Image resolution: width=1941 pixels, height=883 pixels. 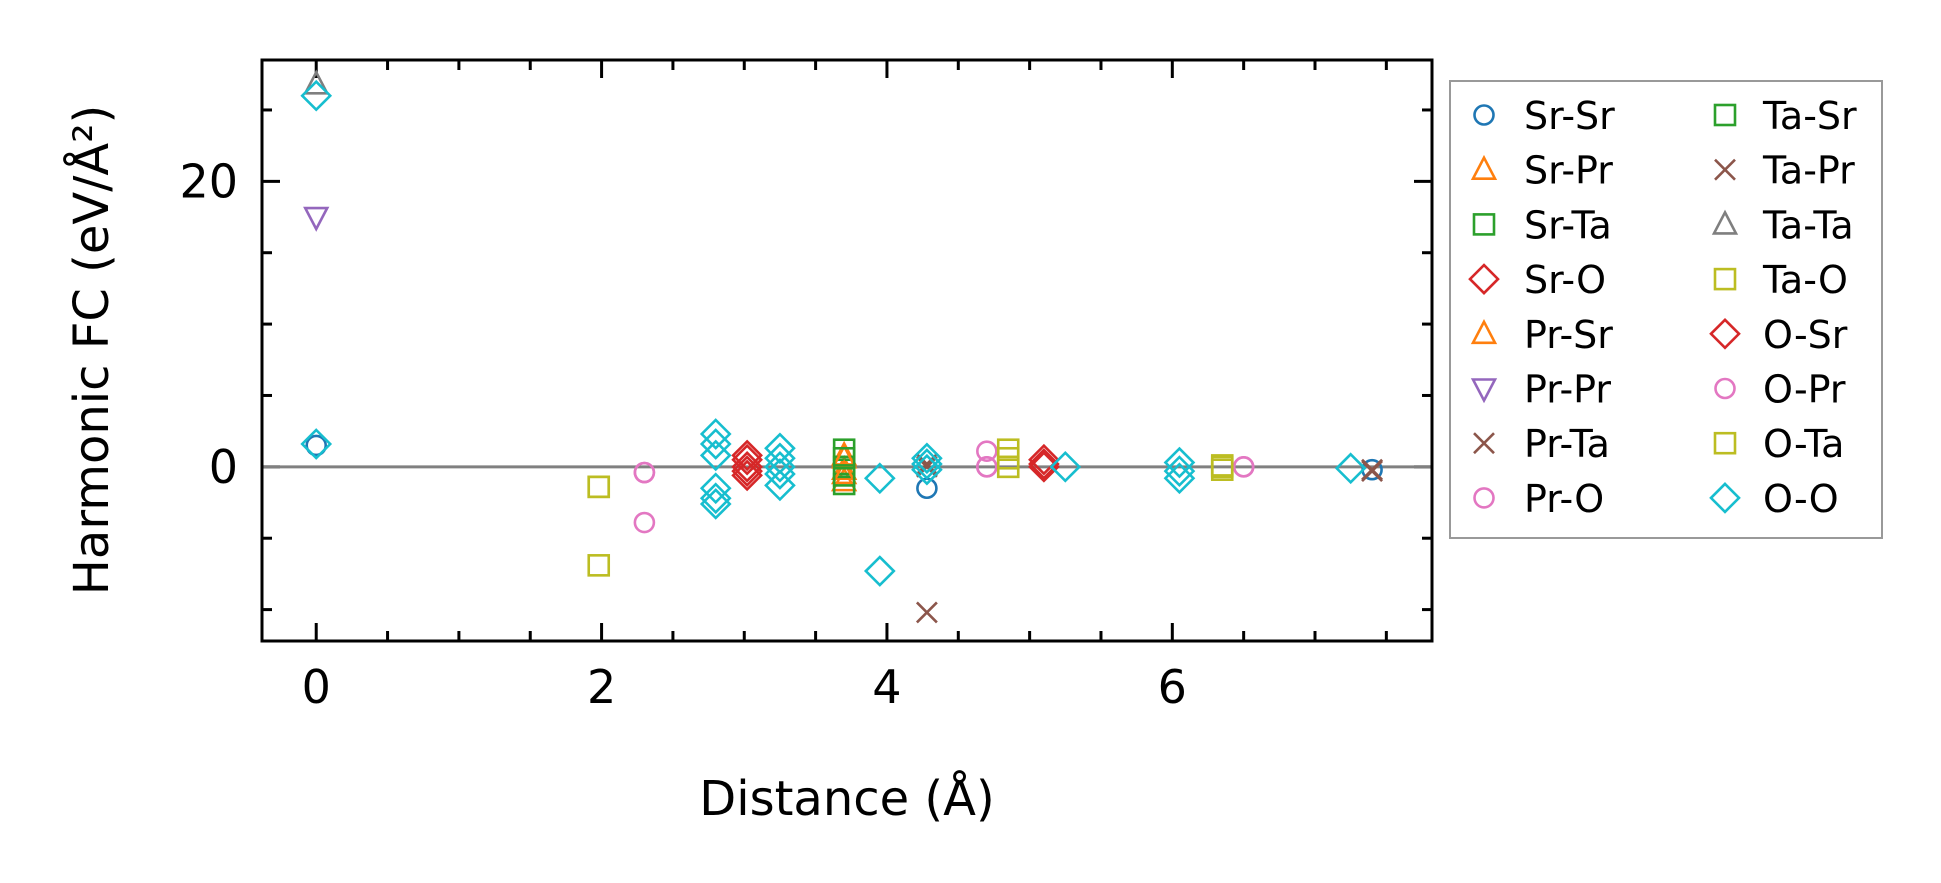 I want to click on series-ta-pr, so click(x=1149, y=468).